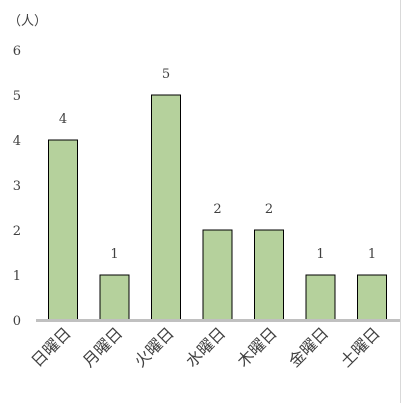  What do you see at coordinates (17, 186) in the screenshot?
I see `y-tick-label: 3` at bounding box center [17, 186].